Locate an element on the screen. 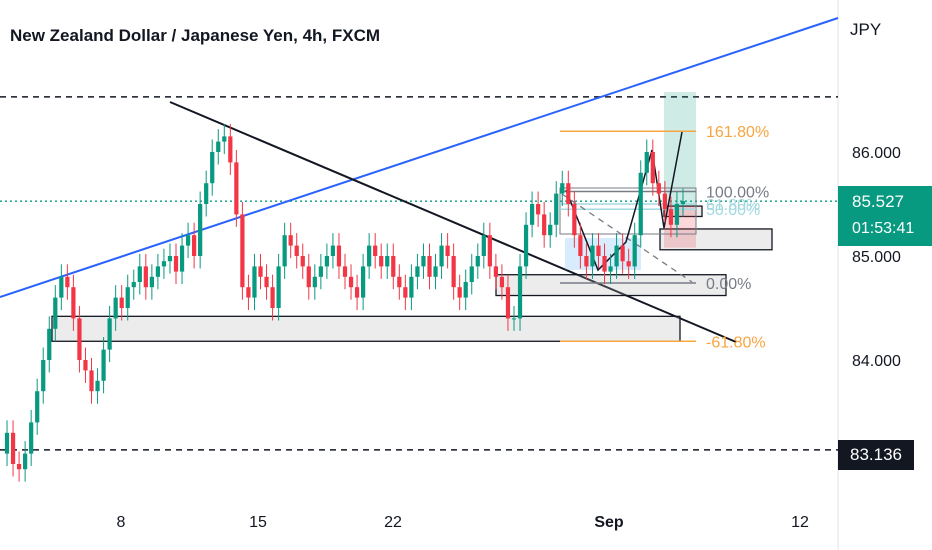  x-tick-label: 22 is located at coordinates (393, 522).